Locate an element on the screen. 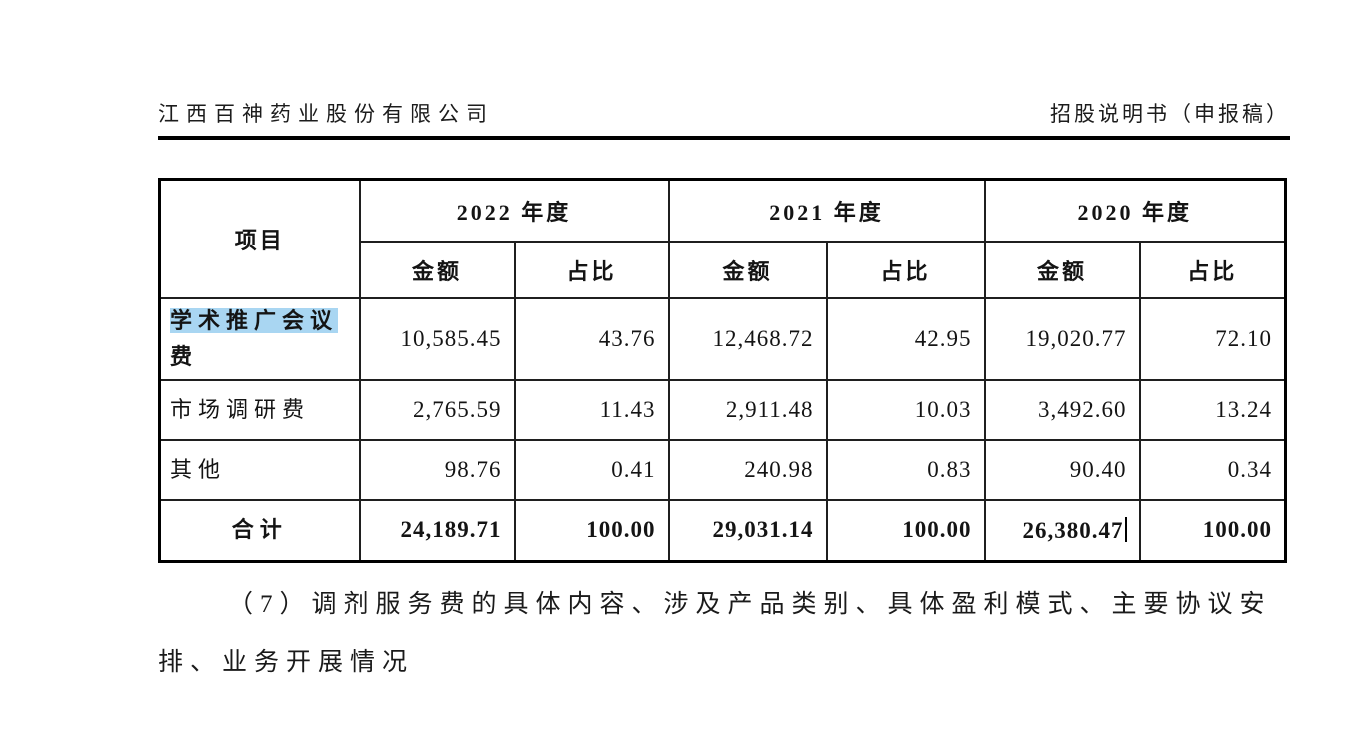 This screenshot has height=734, width=1356. cell-amount-2022: 98.76 is located at coordinates (437, 469).